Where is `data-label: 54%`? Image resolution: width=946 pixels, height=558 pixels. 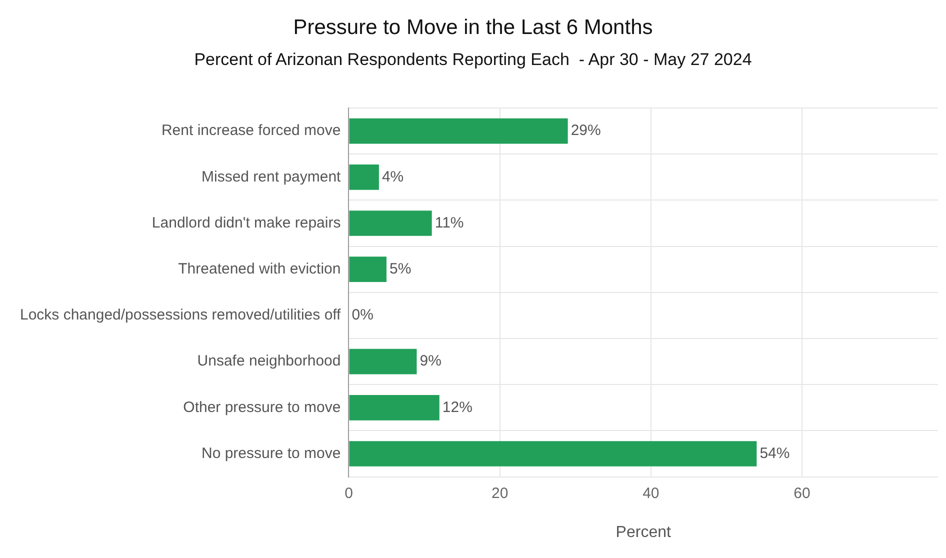 data-label: 54% is located at coordinates (775, 453).